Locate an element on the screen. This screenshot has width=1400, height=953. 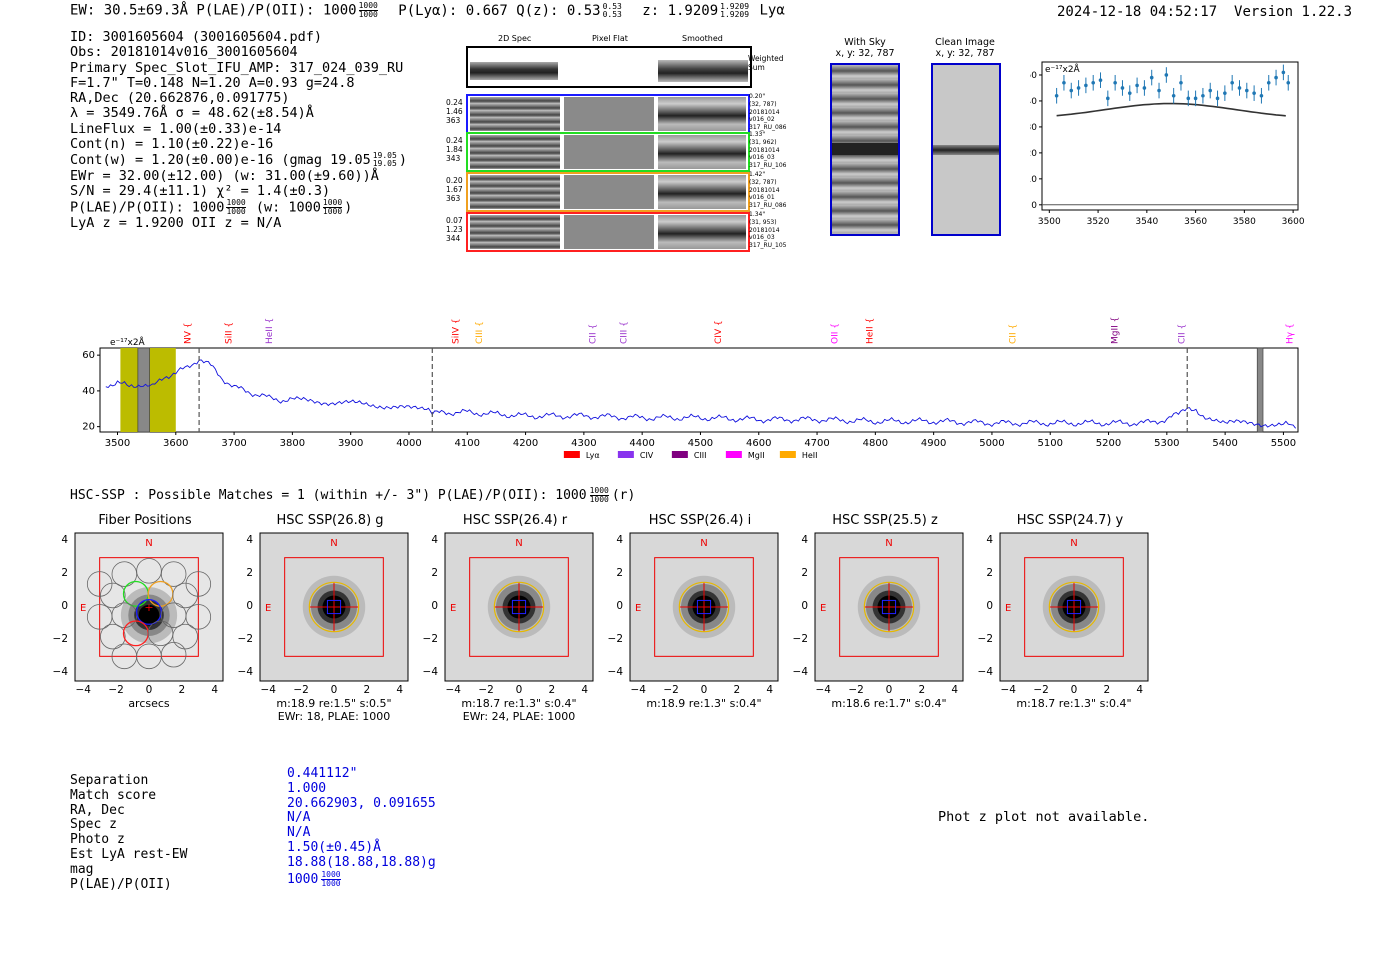
y-tick-label: 50 is located at coordinates (1033, 76).